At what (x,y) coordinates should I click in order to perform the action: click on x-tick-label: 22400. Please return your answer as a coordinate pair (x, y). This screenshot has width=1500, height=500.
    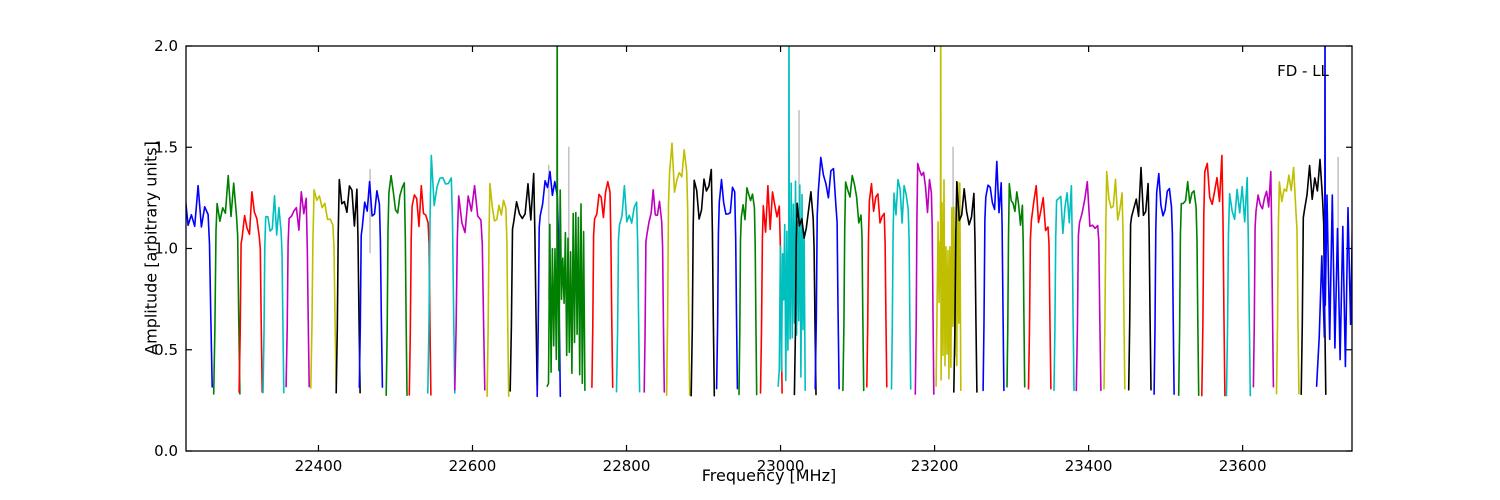
    Looking at the image, I should click on (319, 466).